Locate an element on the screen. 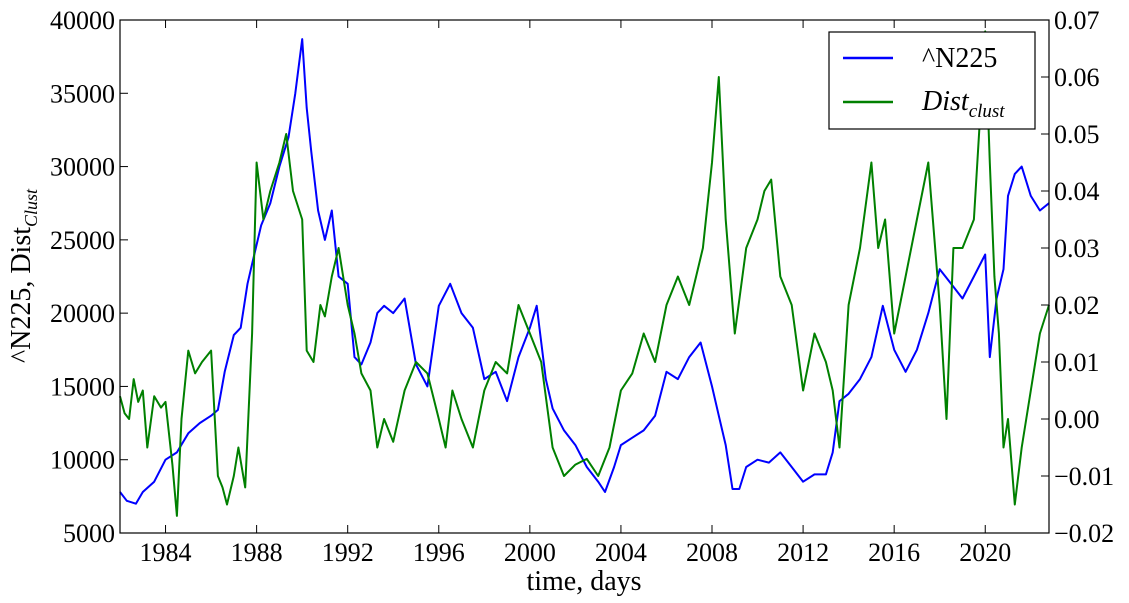 The width and height of the screenshot is (1129, 603). y-left-tick-label: 30000 is located at coordinates (82, 167).